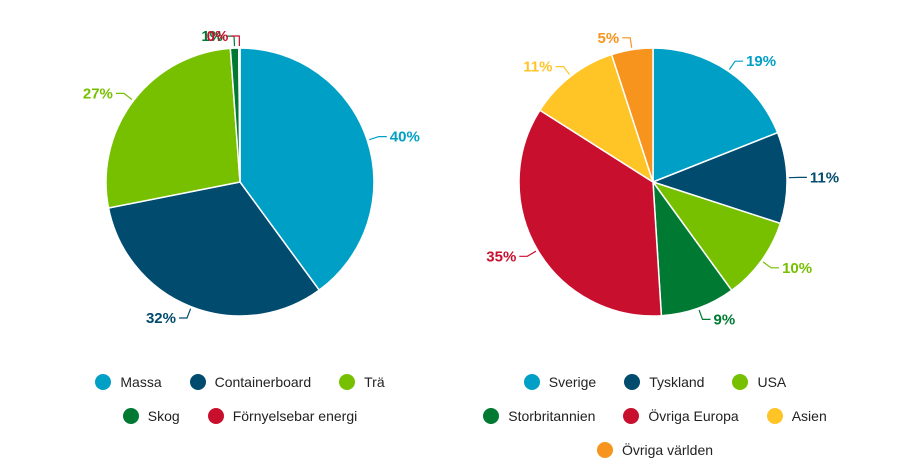 The height and width of the screenshot is (473, 920). What do you see at coordinates (378, 138) in the screenshot?
I see `leader-line-massa` at bounding box center [378, 138].